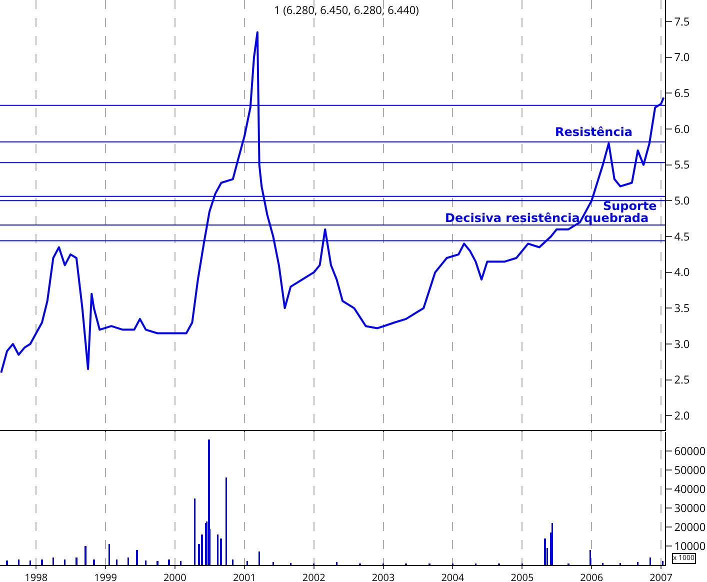  What do you see at coordinates (682, 22) in the screenshot?
I see `y-tick-label: 7.5` at bounding box center [682, 22].